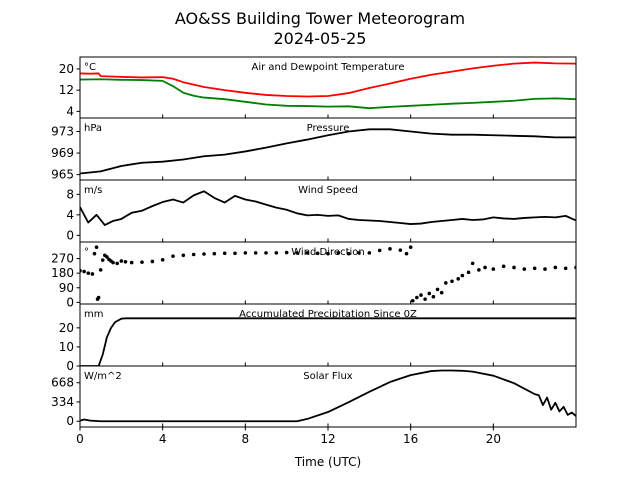 The image size is (640, 480). What do you see at coordinates (62, 175) in the screenshot?
I see `pressure-ytick-label: 965` at bounding box center [62, 175].